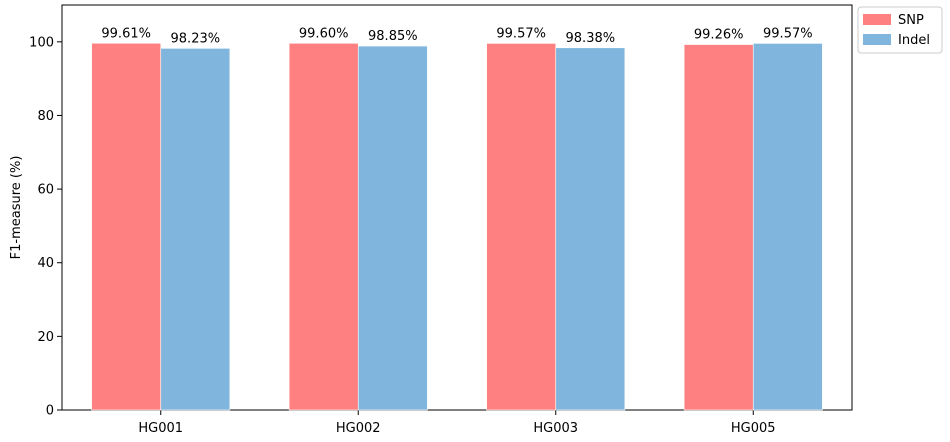  I want to click on bar-value-label: 99.26%, so click(719, 35).